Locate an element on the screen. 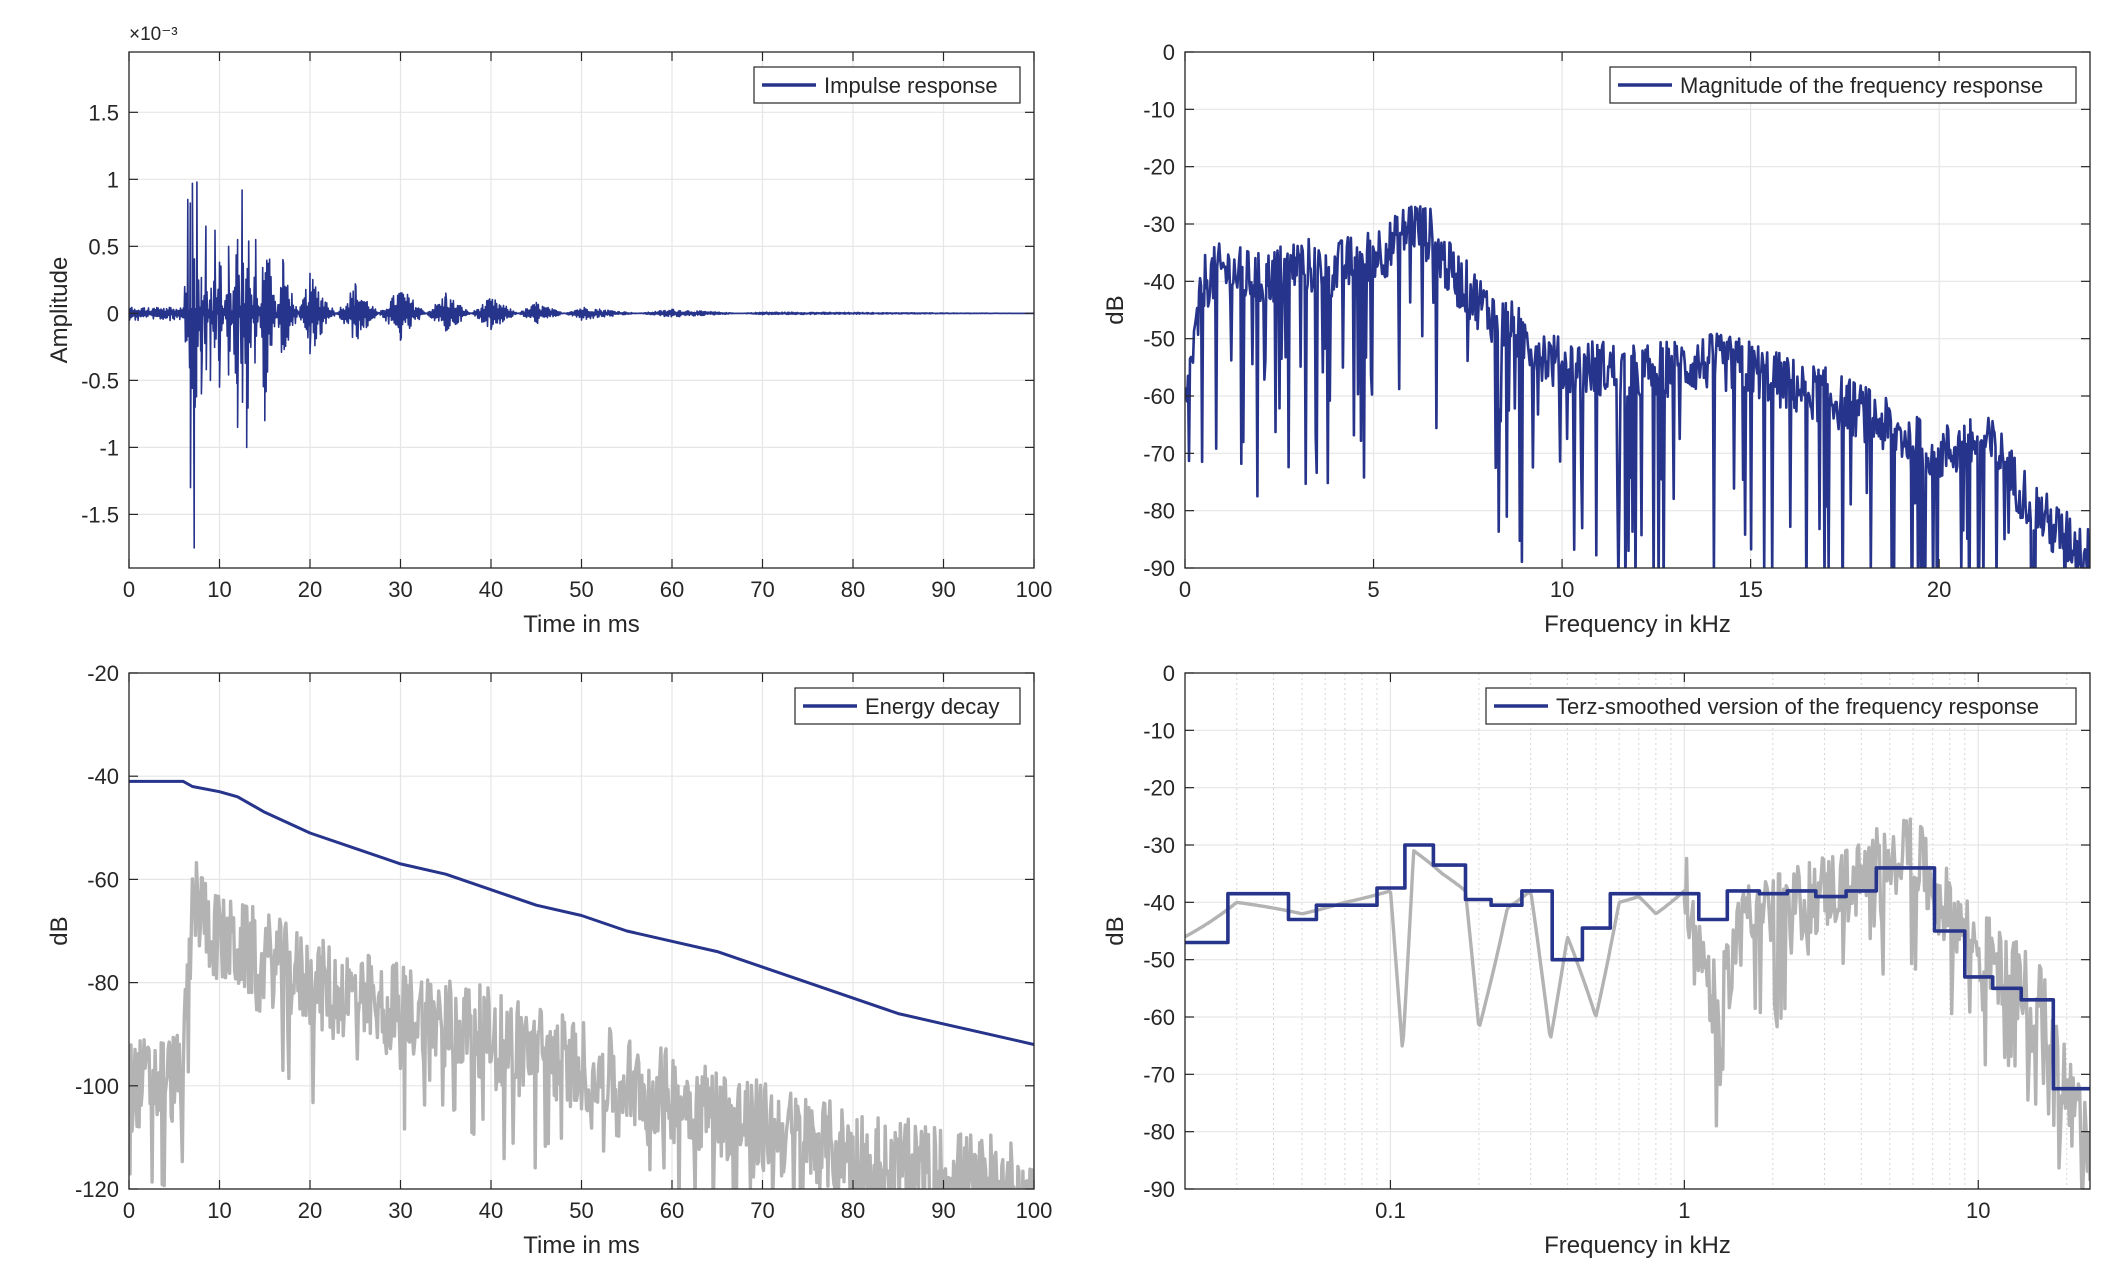 Image resolution: width=2126 pixels, height=1276 pixels. y-tick-label: -0.5 is located at coordinates (100, 380).